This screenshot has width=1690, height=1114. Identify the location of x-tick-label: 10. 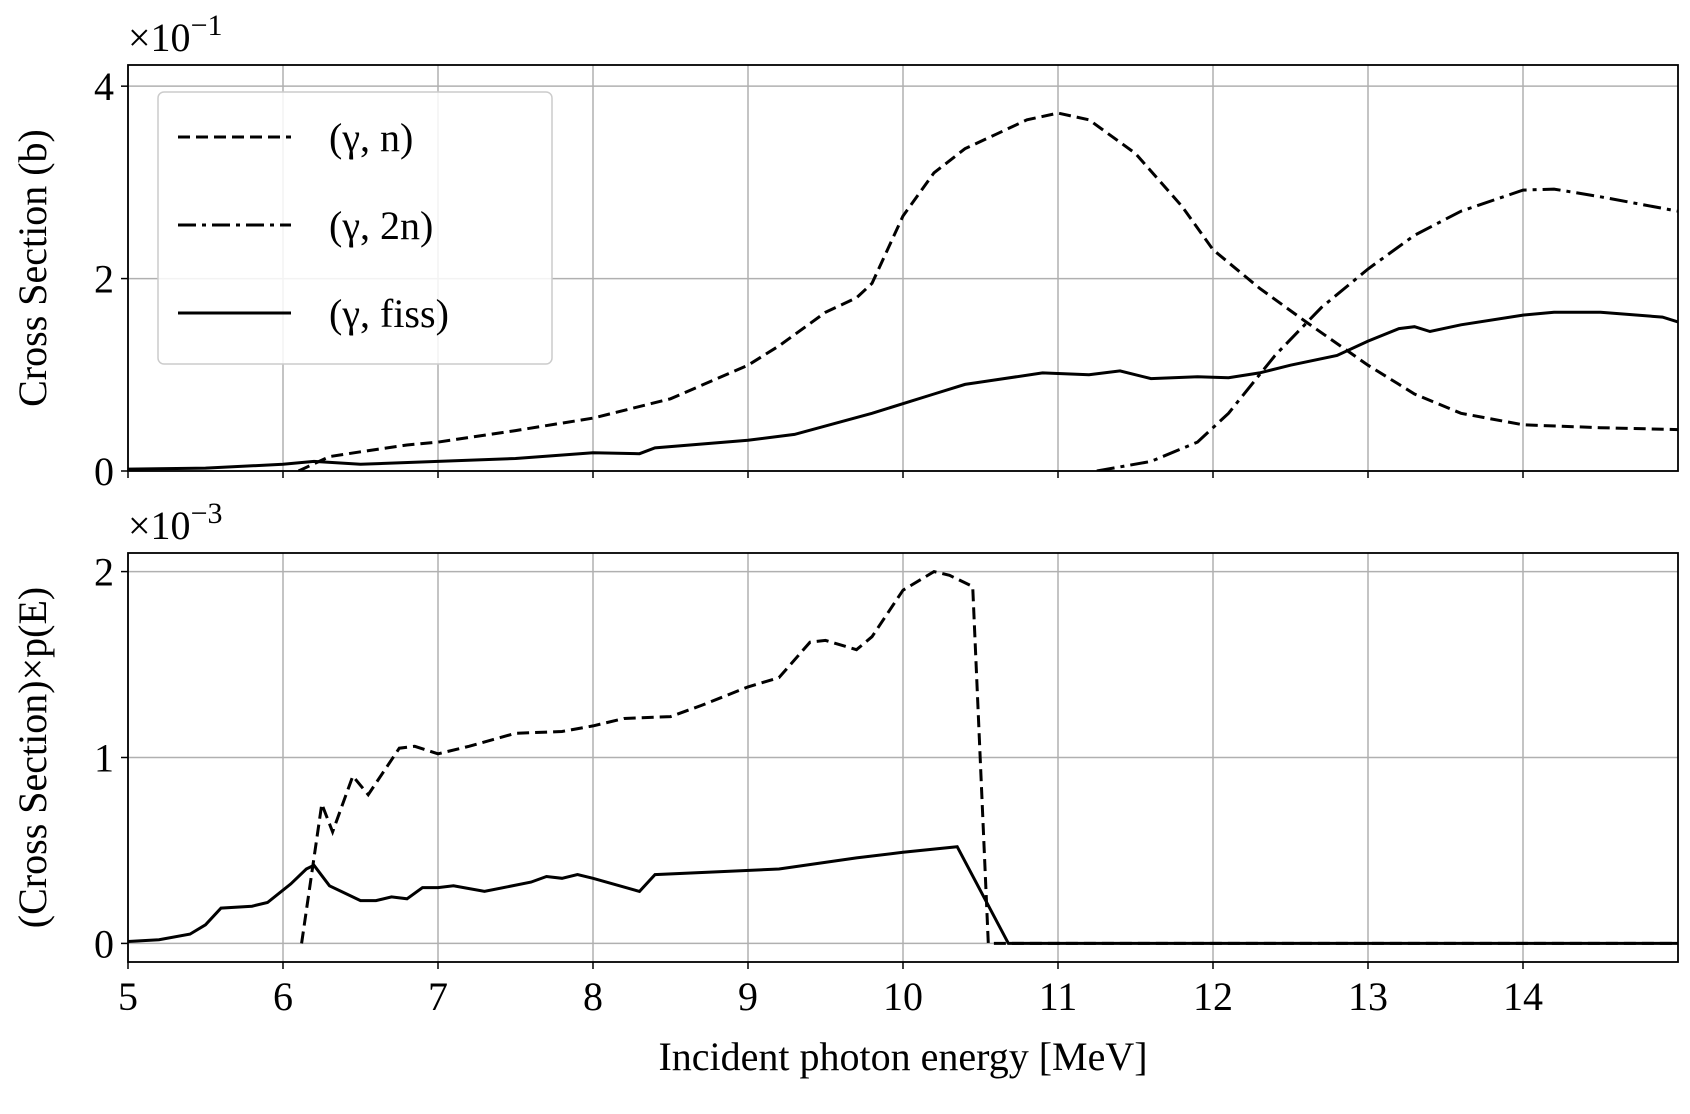
(903, 996).